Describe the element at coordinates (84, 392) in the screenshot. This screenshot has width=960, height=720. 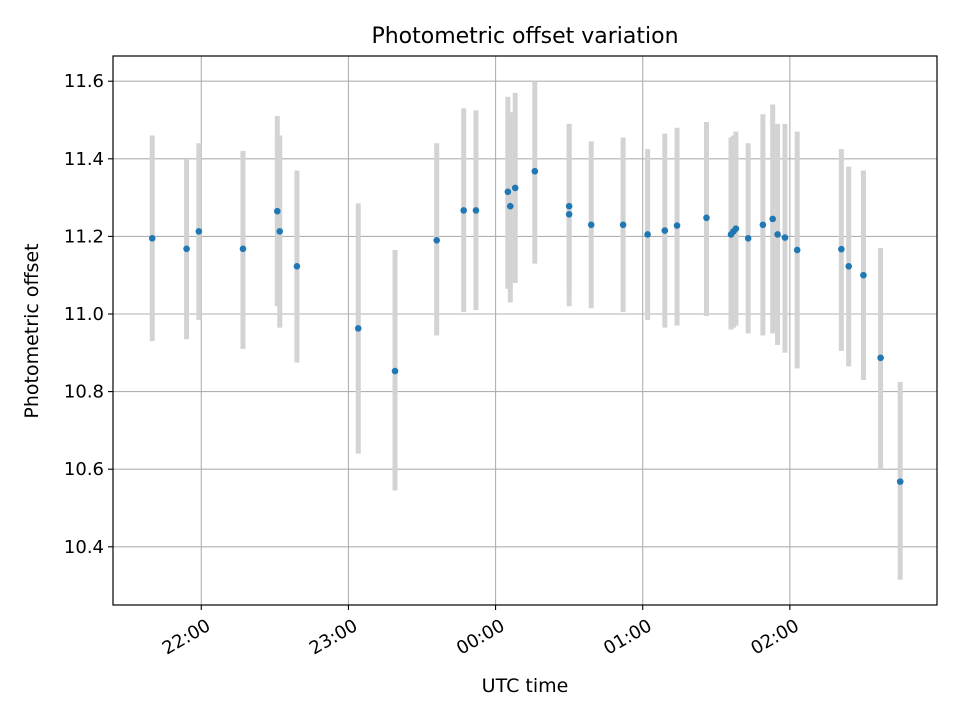
I see `y-tick-label: 10.8` at that location.